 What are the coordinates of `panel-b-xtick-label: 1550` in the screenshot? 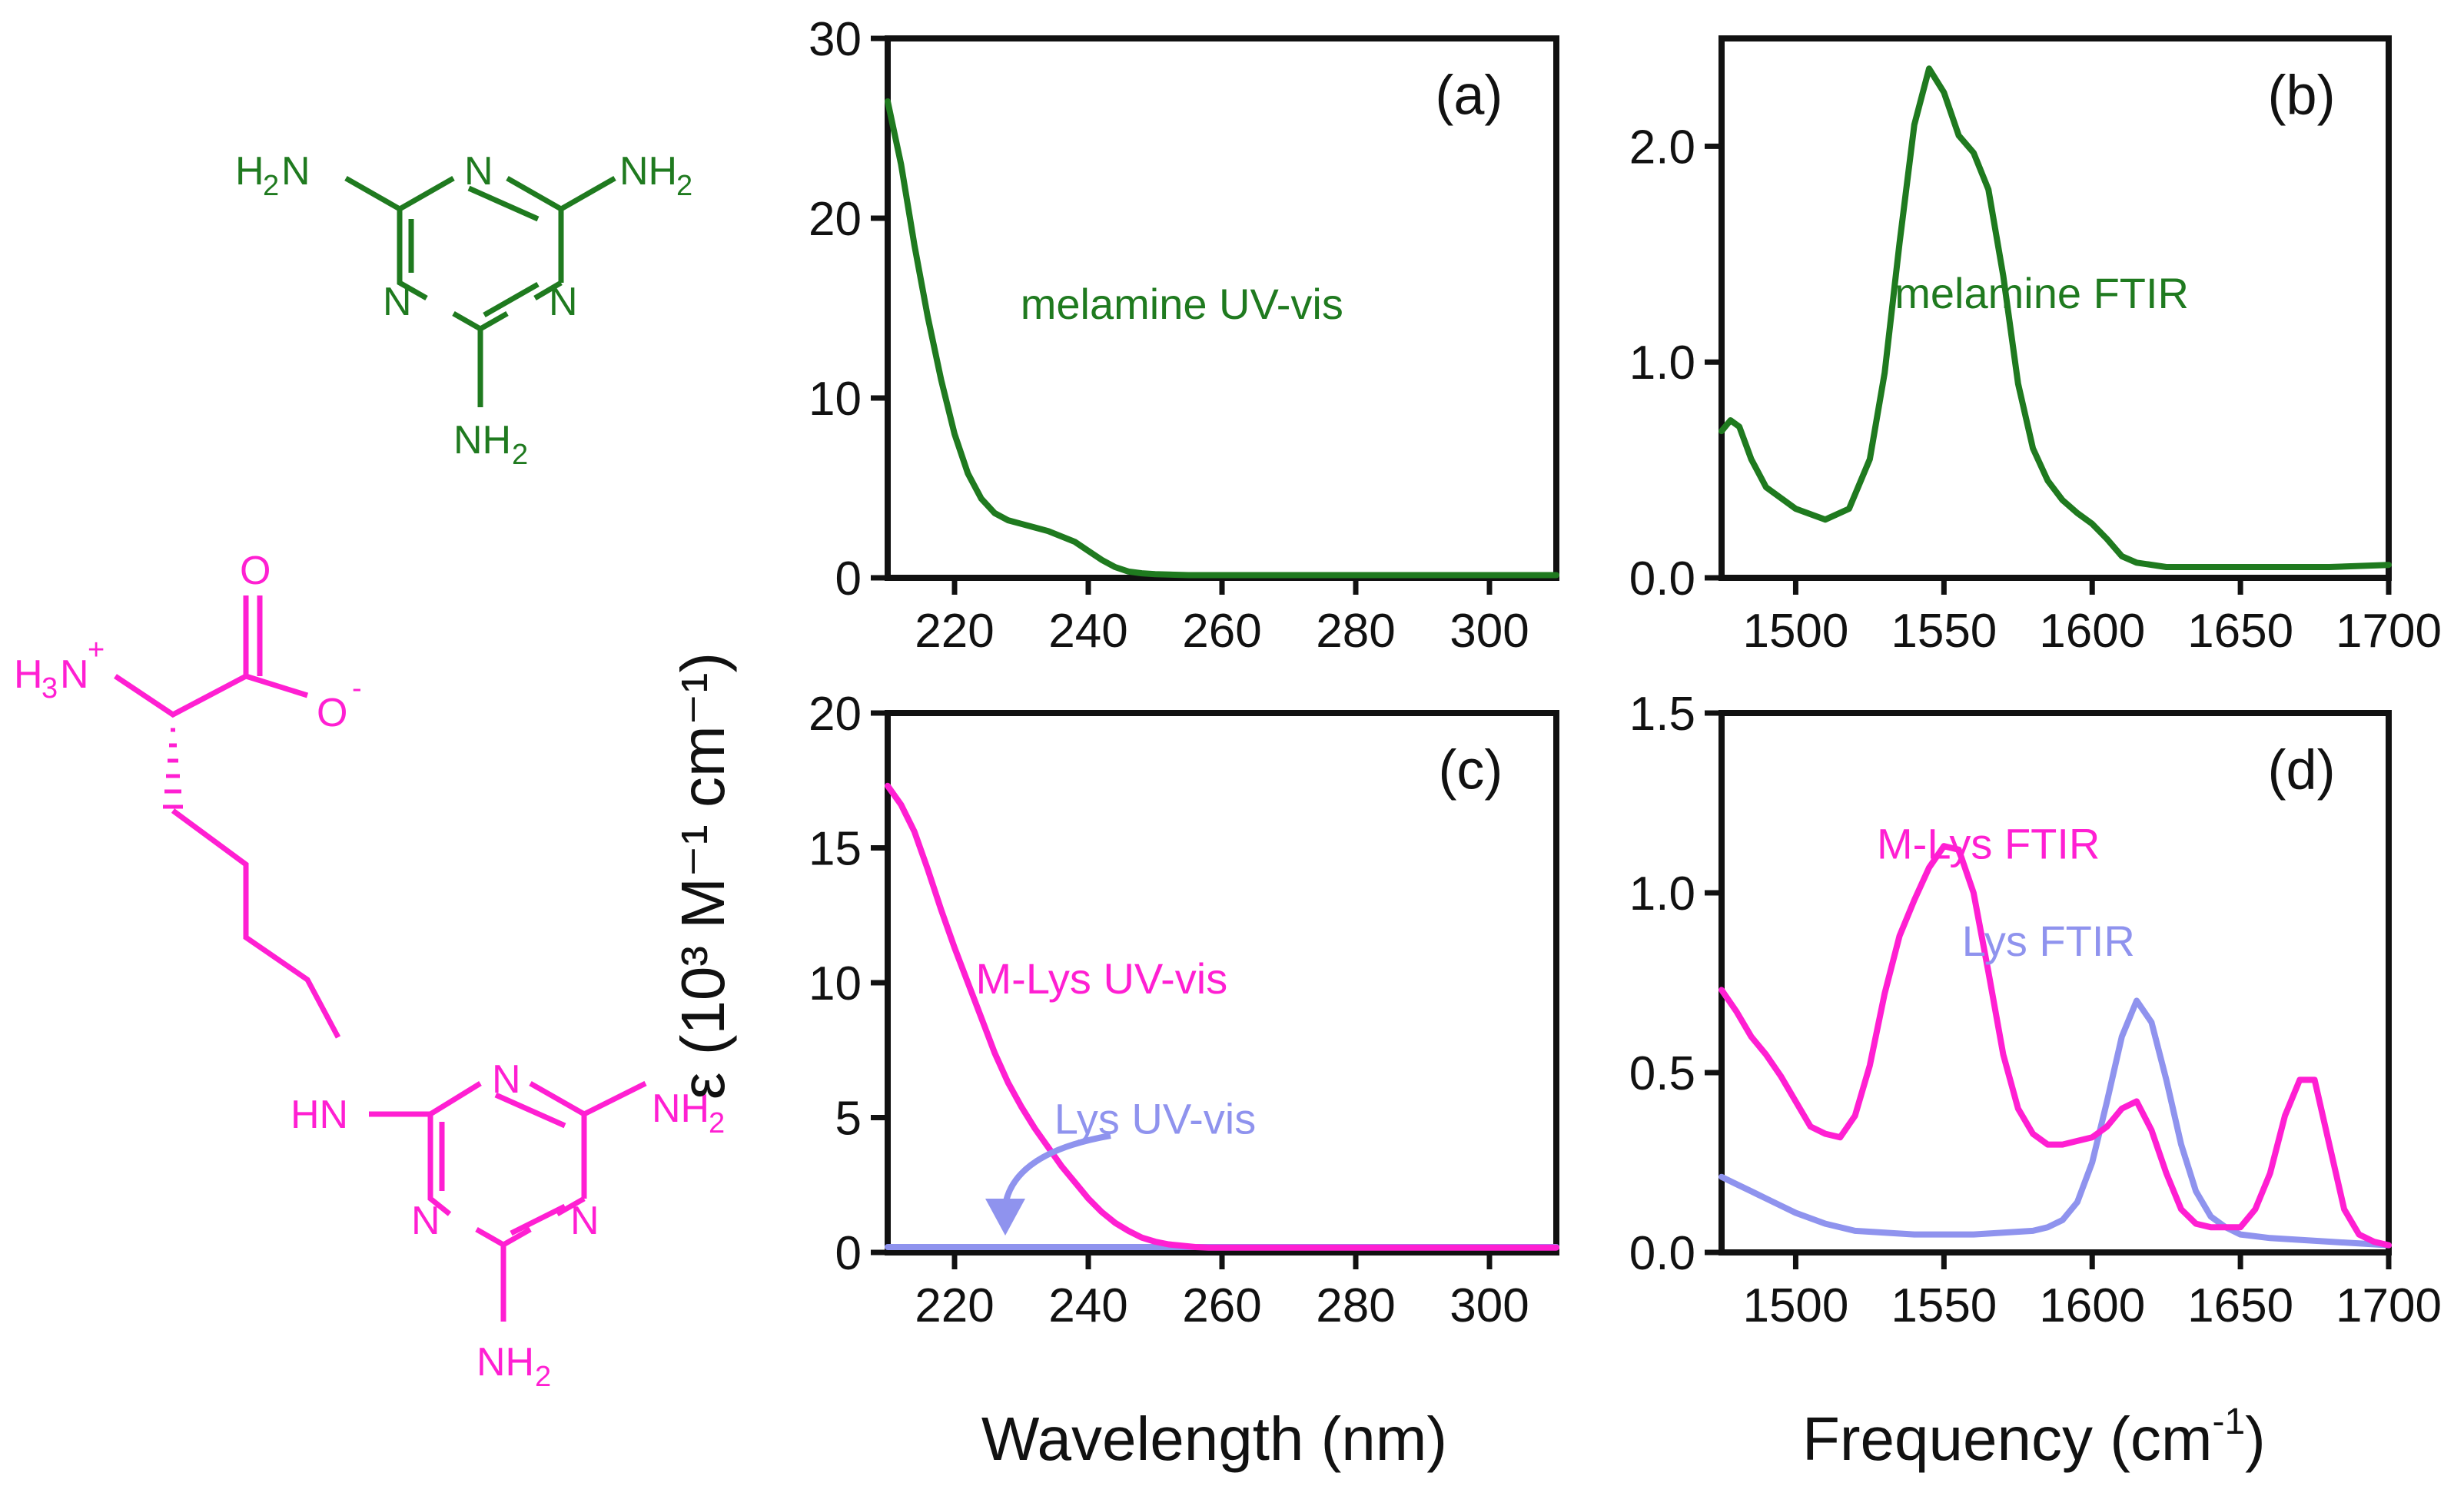 It's located at (1944, 632).